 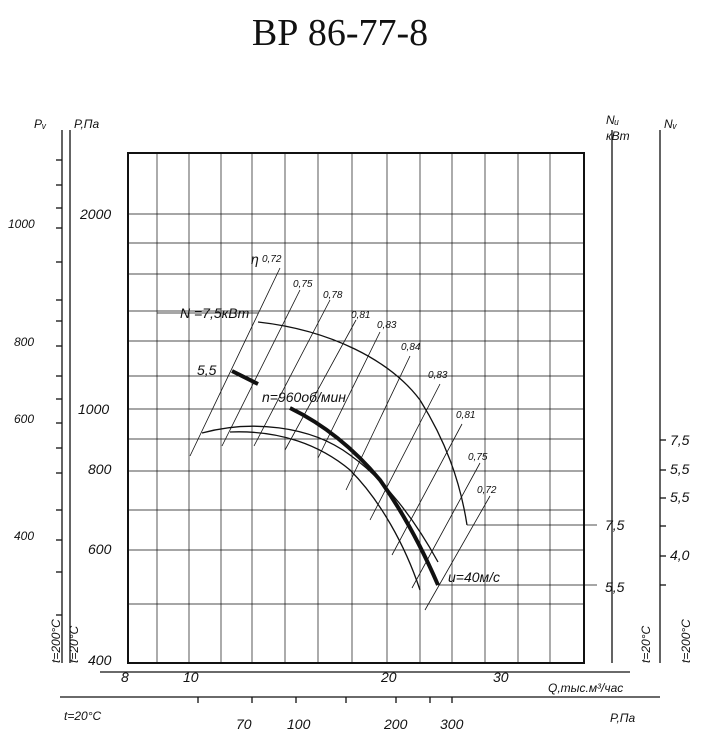 What do you see at coordinates (680, 469) in the screenshot?
I see `y-outer-right-tick-5-5-a: 5,5` at bounding box center [680, 469].